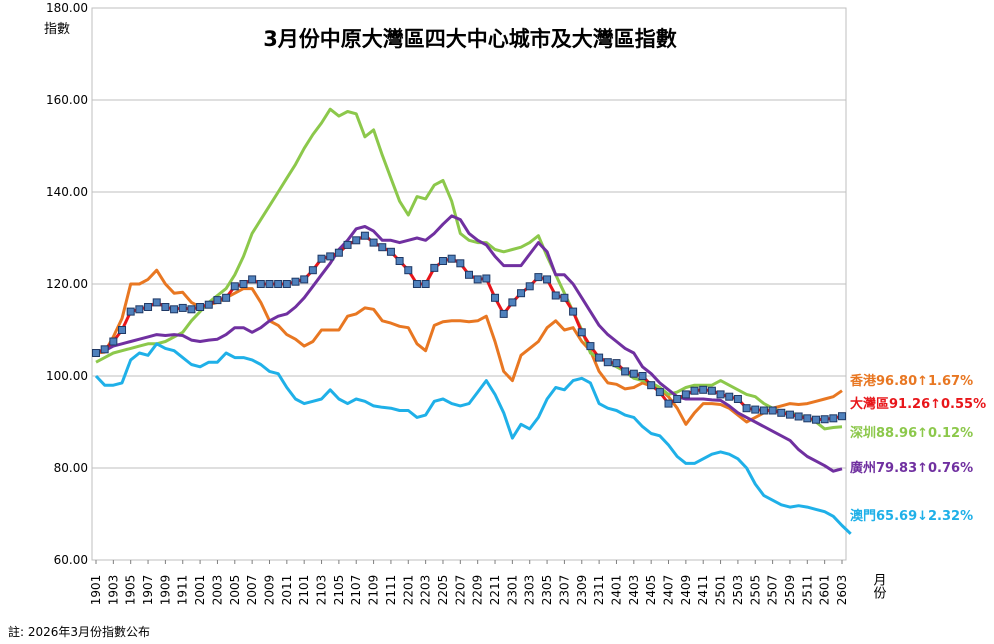 The image size is (994, 644). Describe the element at coordinates (113, 590) in the screenshot. I see `x-tick-label: 1903` at that location.